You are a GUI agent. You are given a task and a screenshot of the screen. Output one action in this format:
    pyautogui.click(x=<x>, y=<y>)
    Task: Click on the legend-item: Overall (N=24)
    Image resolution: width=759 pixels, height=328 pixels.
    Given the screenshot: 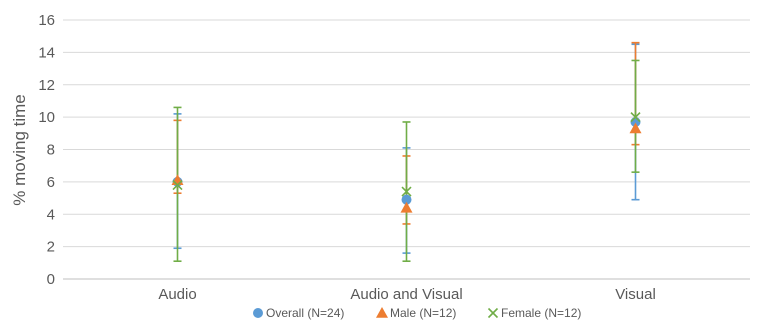 What is the action you would take?
    pyautogui.click(x=298, y=313)
    